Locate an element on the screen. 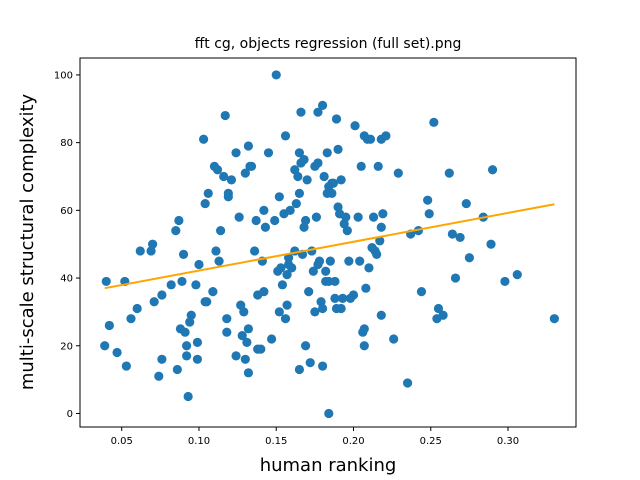 The image size is (640, 480). y-axis: 0 20 40 60 80 100 is located at coordinates (67, 245).